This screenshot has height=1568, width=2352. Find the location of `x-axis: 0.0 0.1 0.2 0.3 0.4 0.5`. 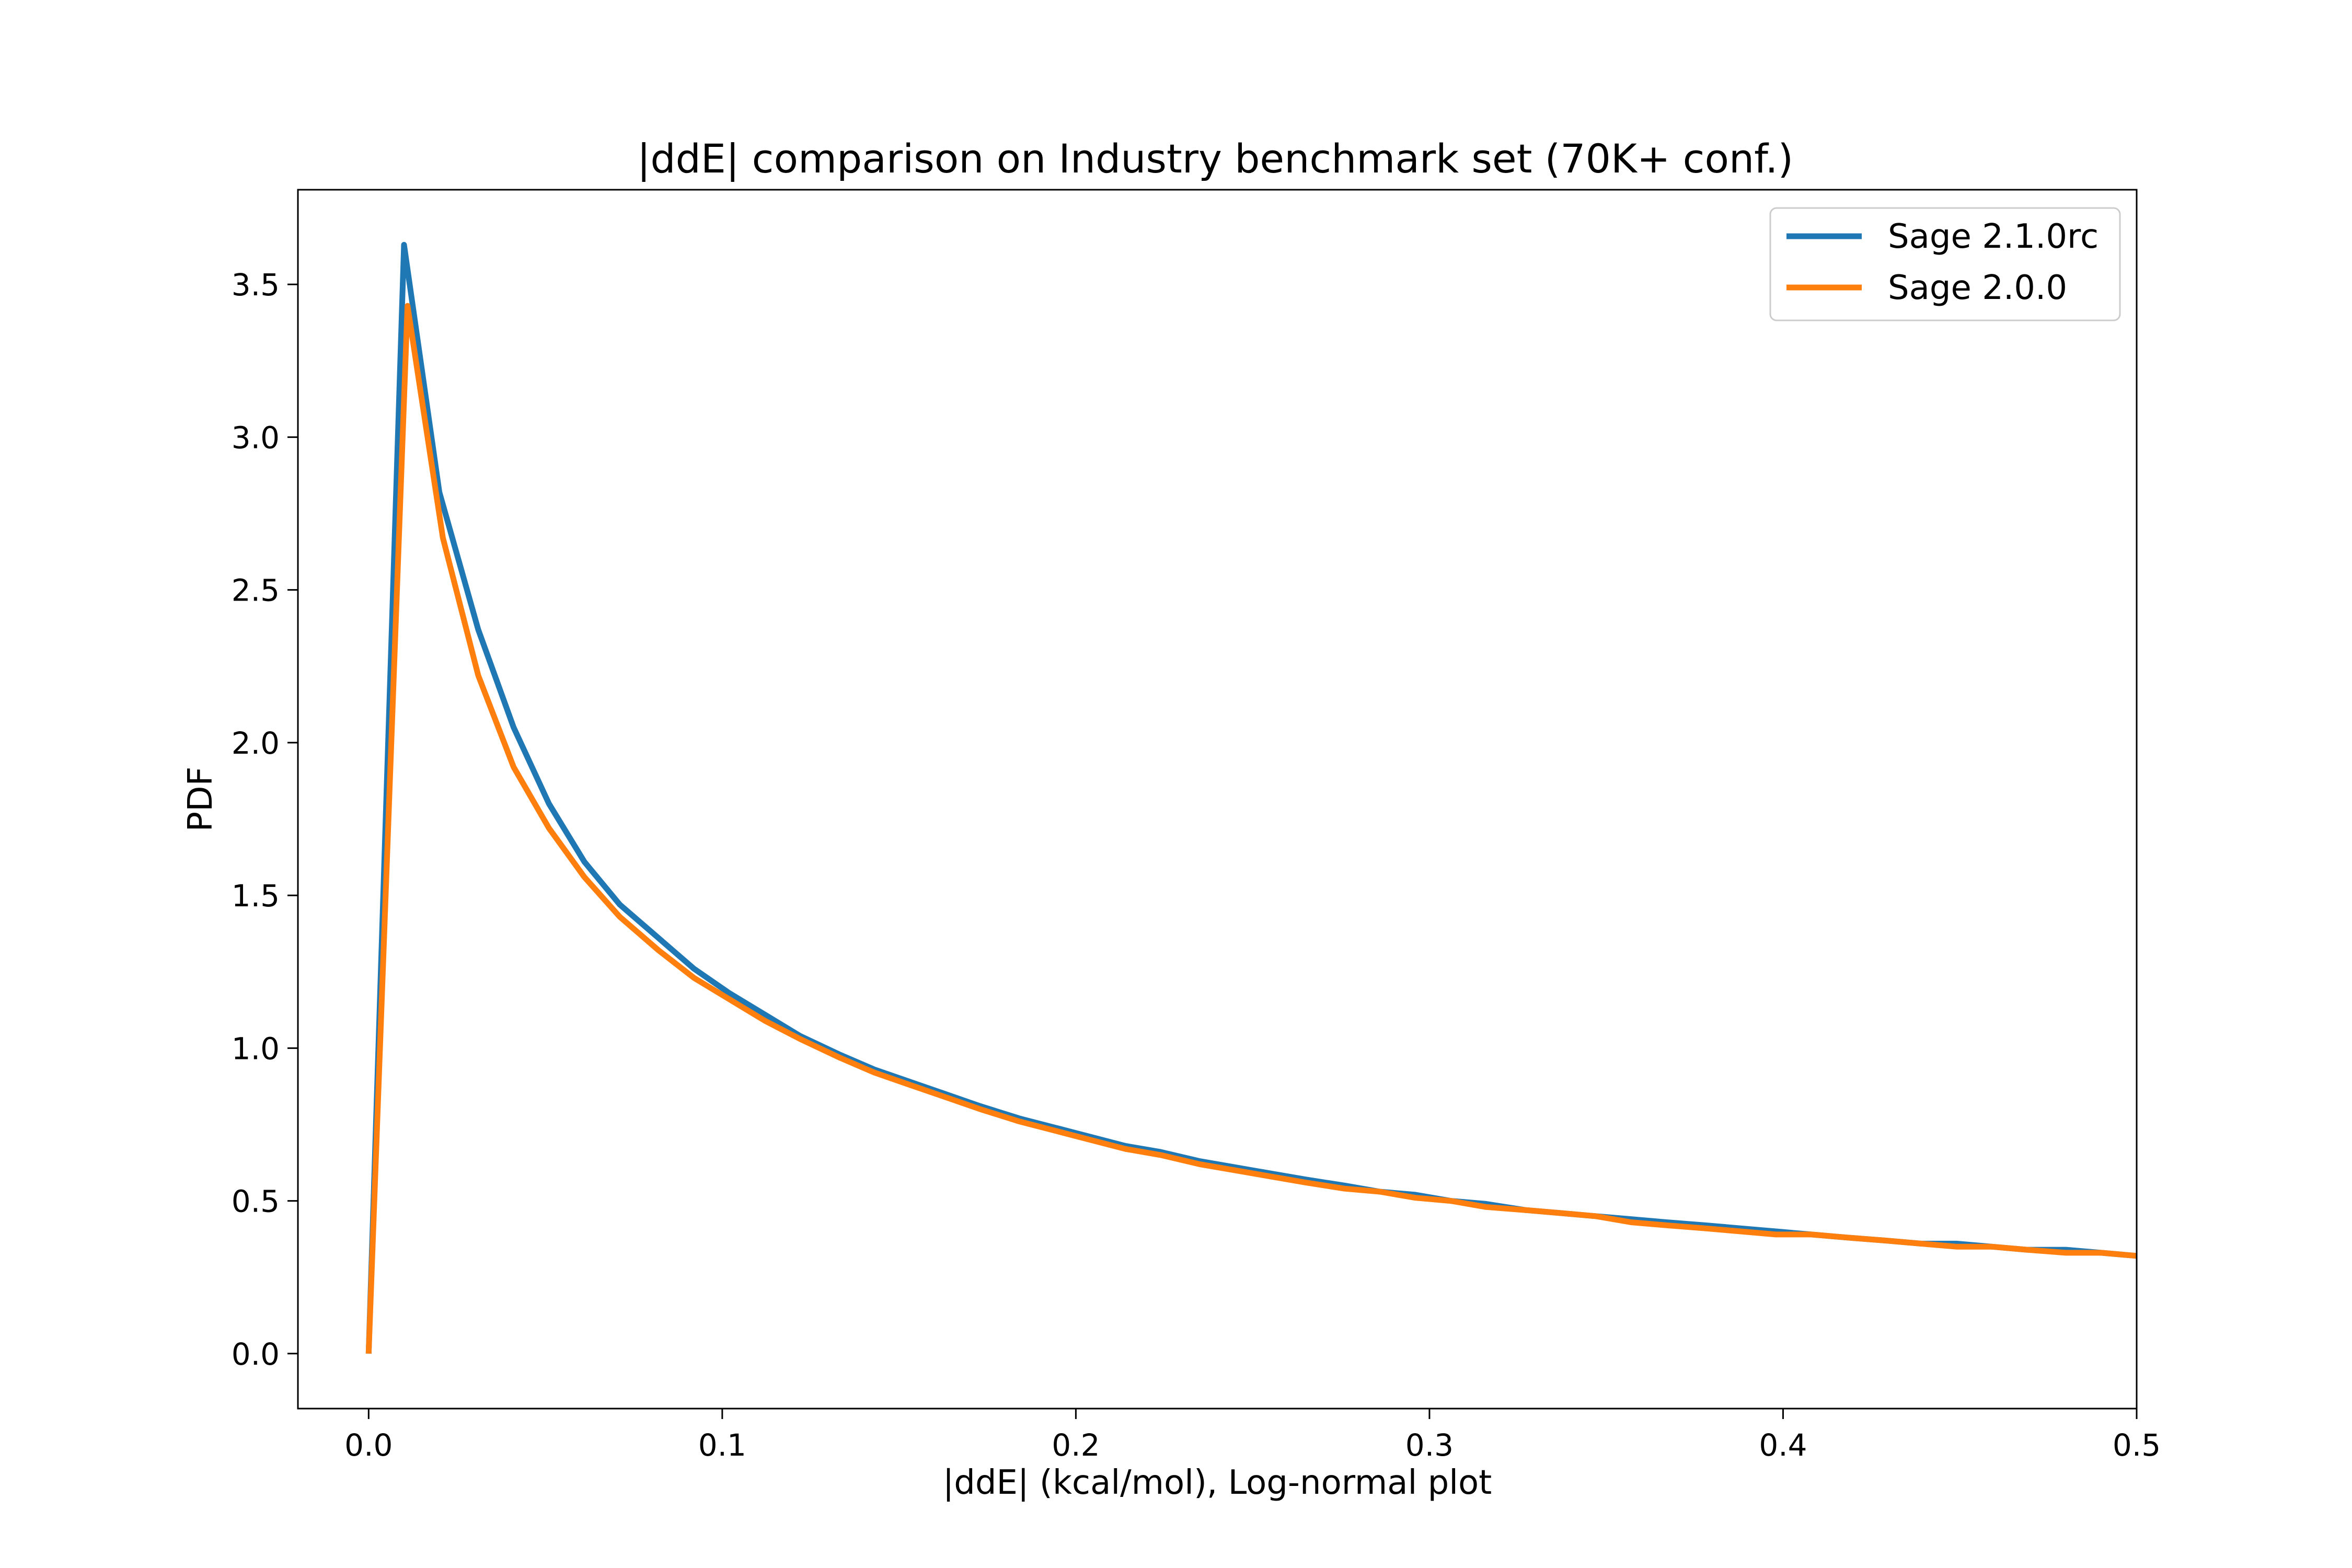

x-axis: 0.0 0.1 0.2 0.3 0.4 0.5 is located at coordinates (1252, 1436).